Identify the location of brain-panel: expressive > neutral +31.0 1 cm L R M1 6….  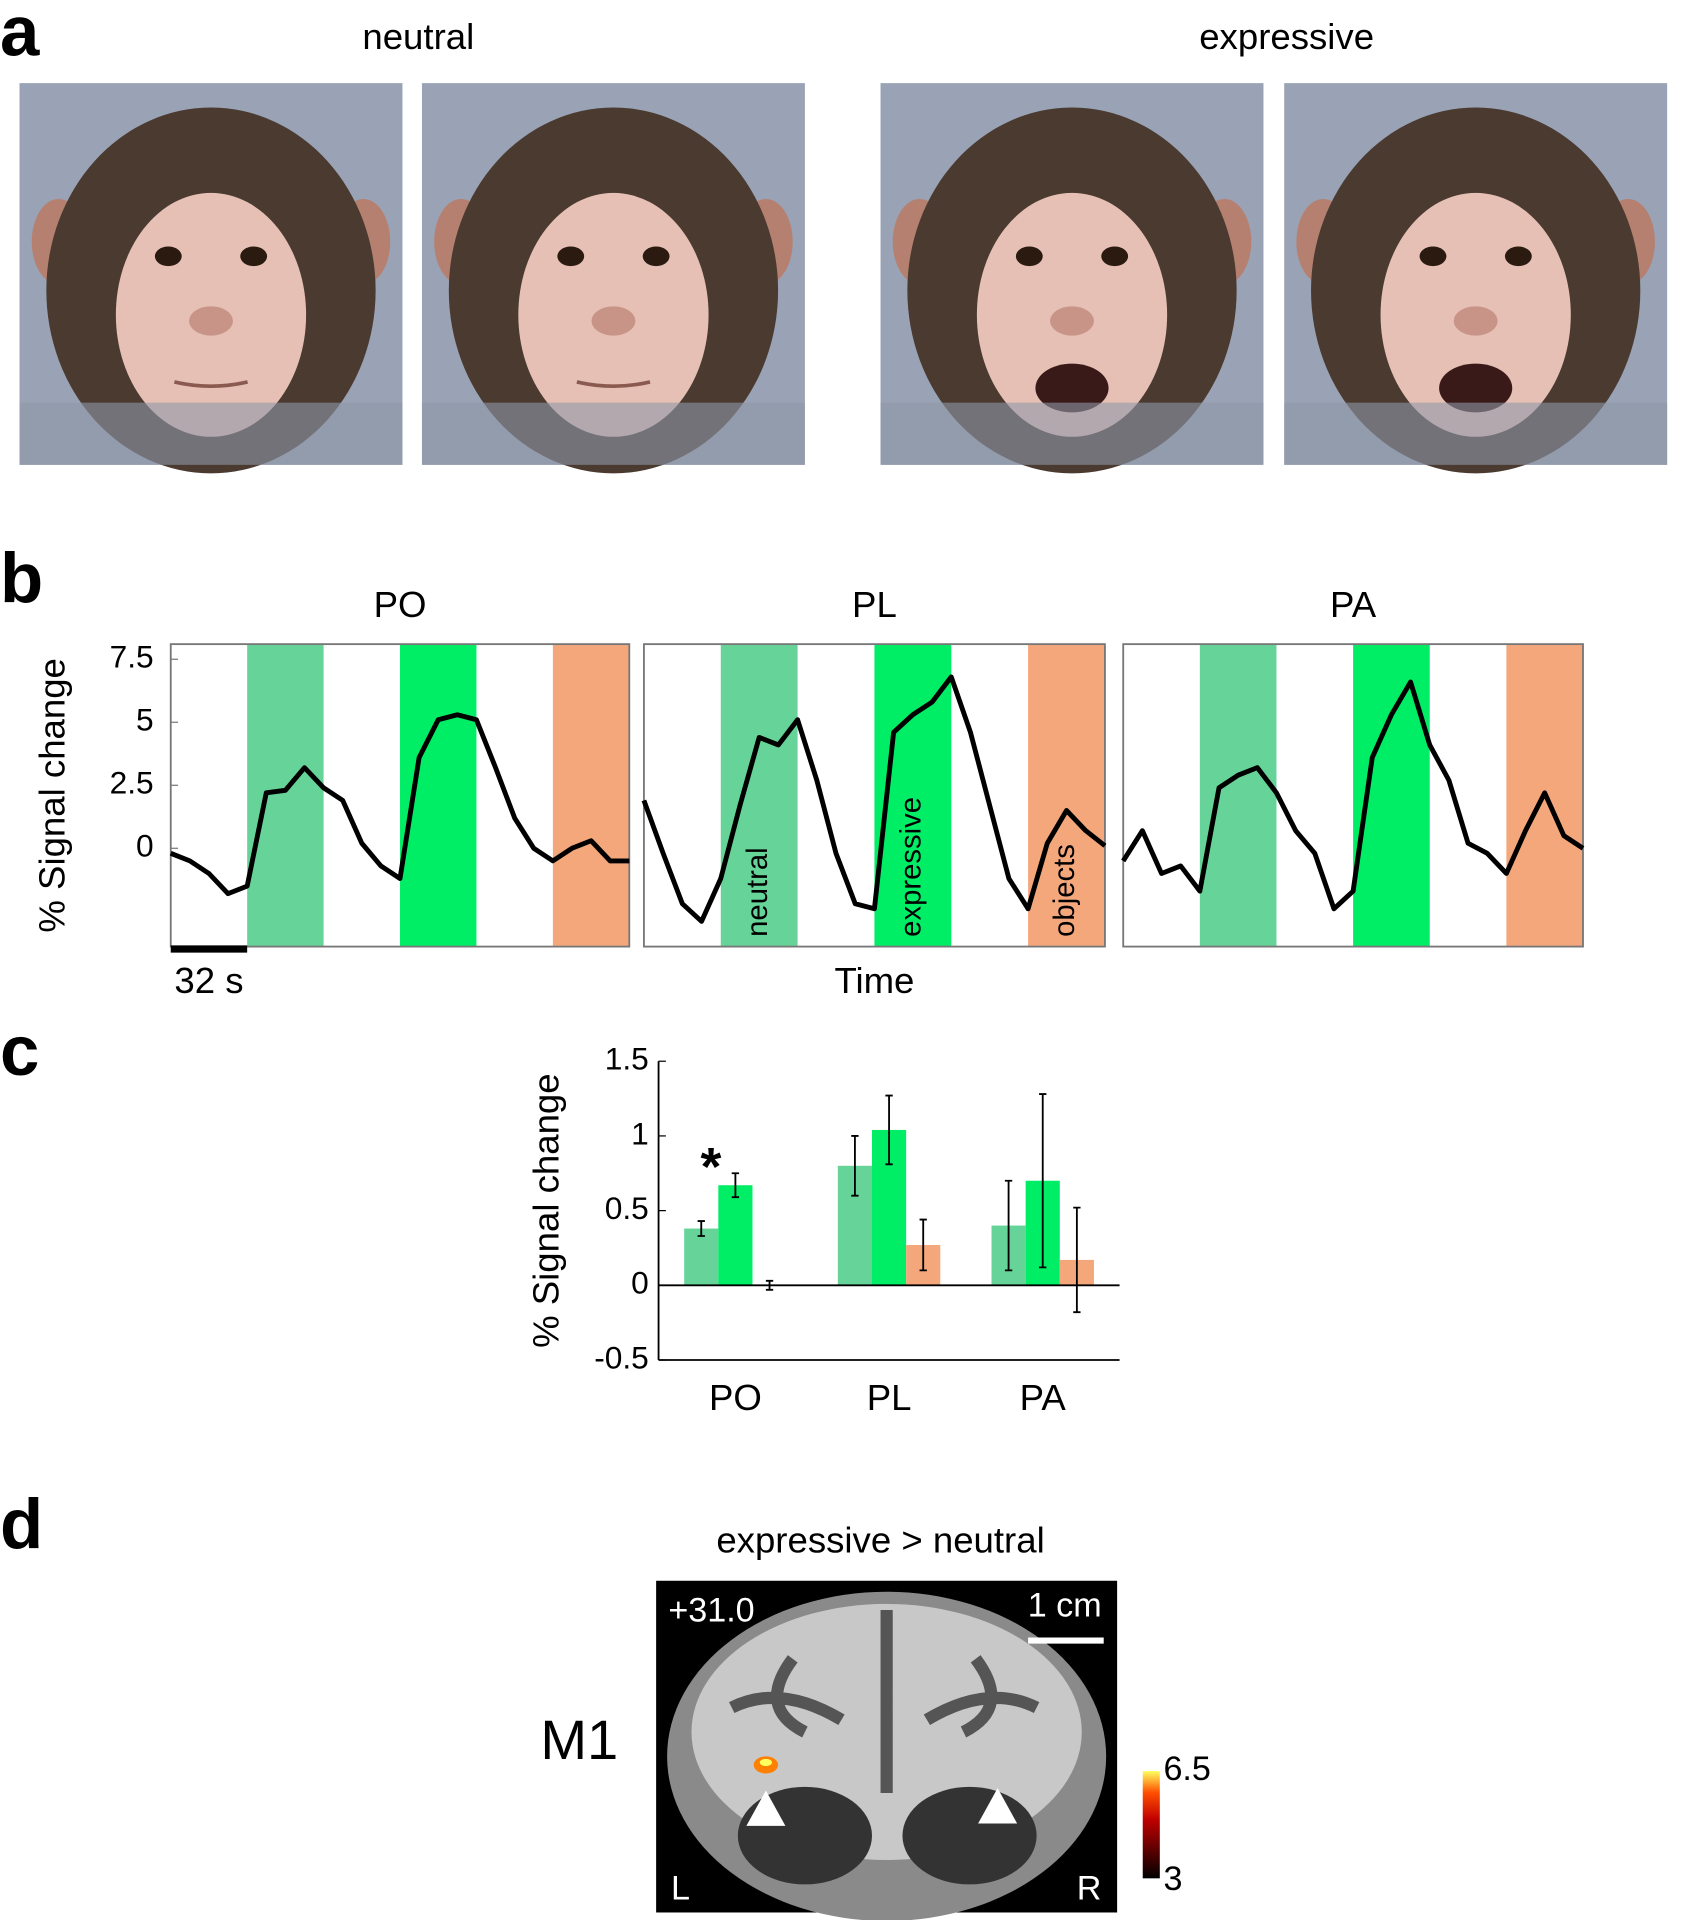
(875, 1720).